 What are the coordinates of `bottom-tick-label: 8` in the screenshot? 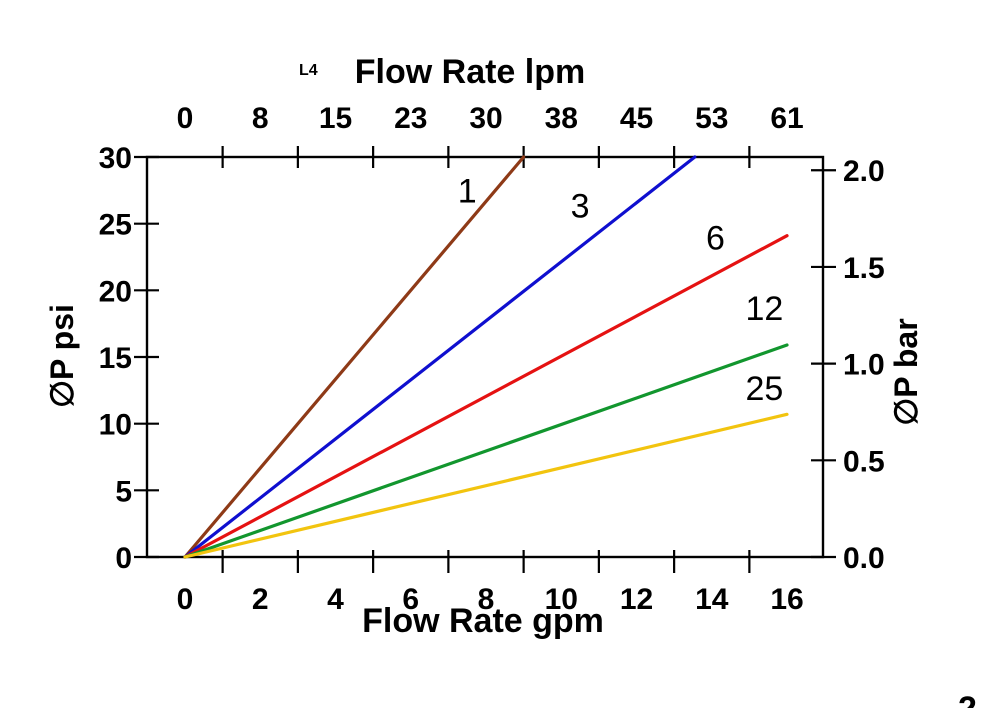 It's located at (486, 599).